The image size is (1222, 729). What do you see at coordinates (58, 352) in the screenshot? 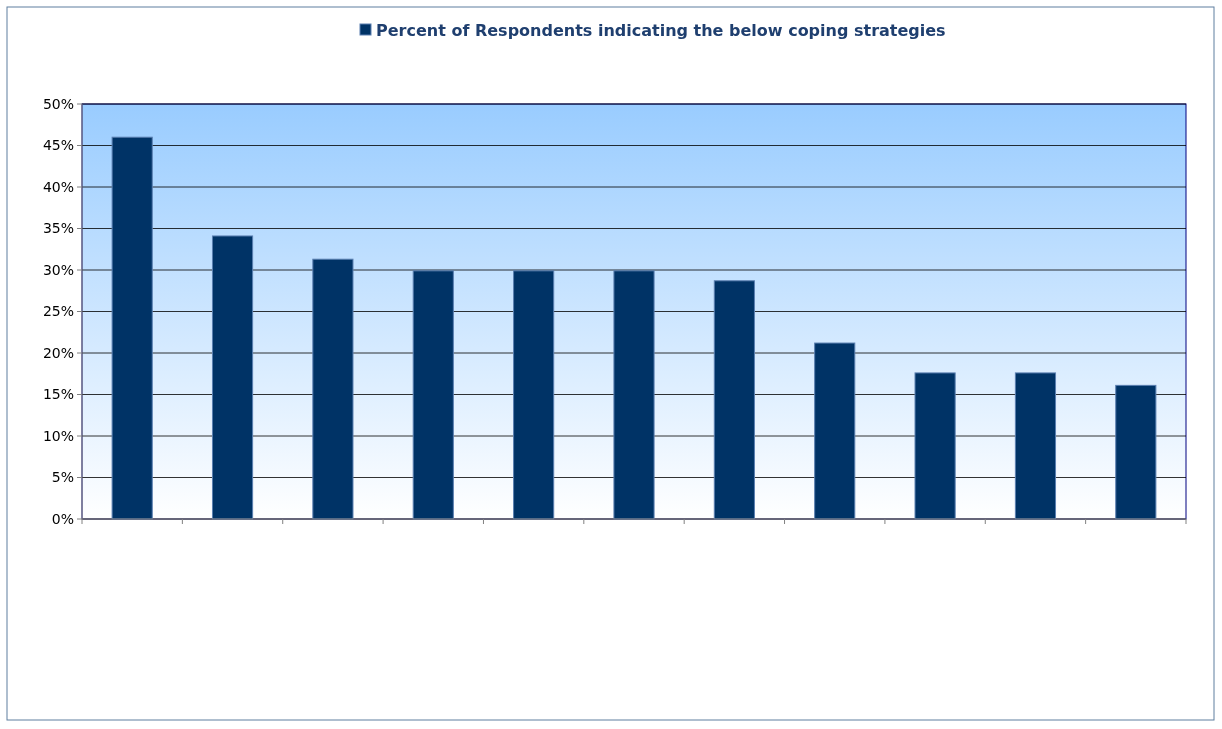
I see `y-tick-label: 20%` at bounding box center [58, 352].